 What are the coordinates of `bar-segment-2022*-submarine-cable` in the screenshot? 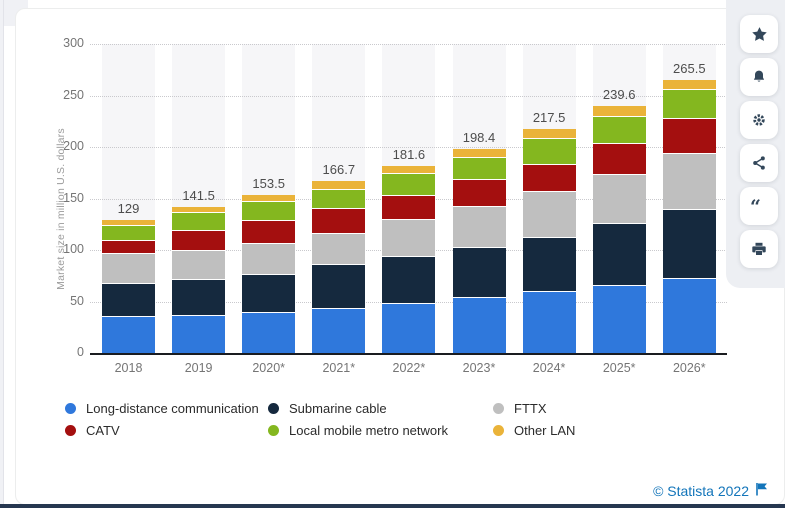 It's located at (409, 280).